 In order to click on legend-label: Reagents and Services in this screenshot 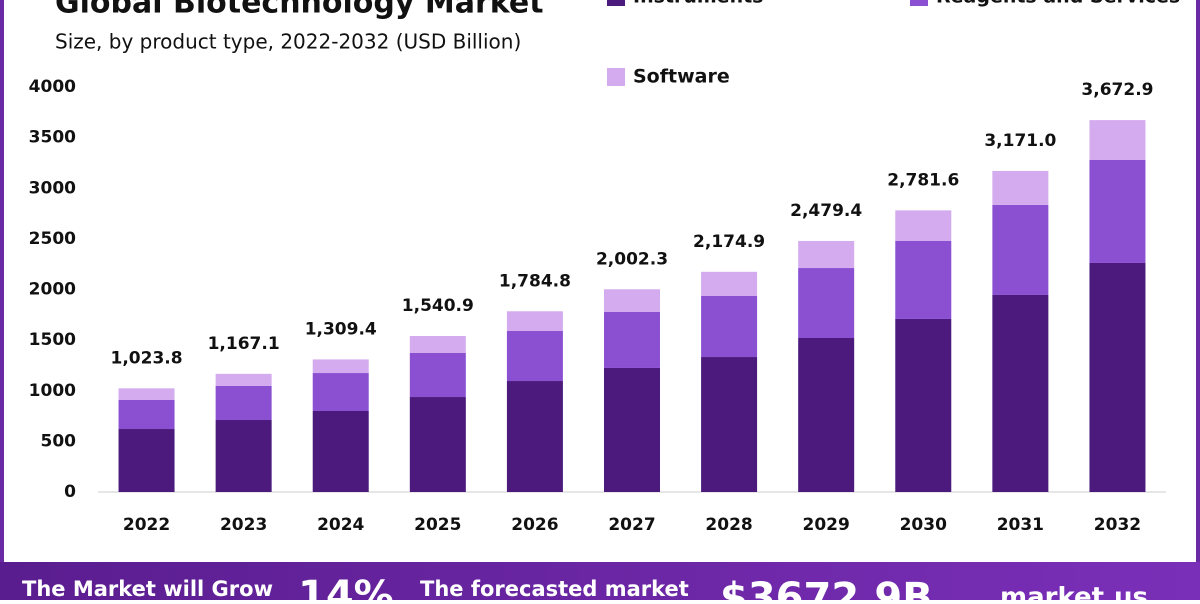, I will do `click(1058, 4)`.